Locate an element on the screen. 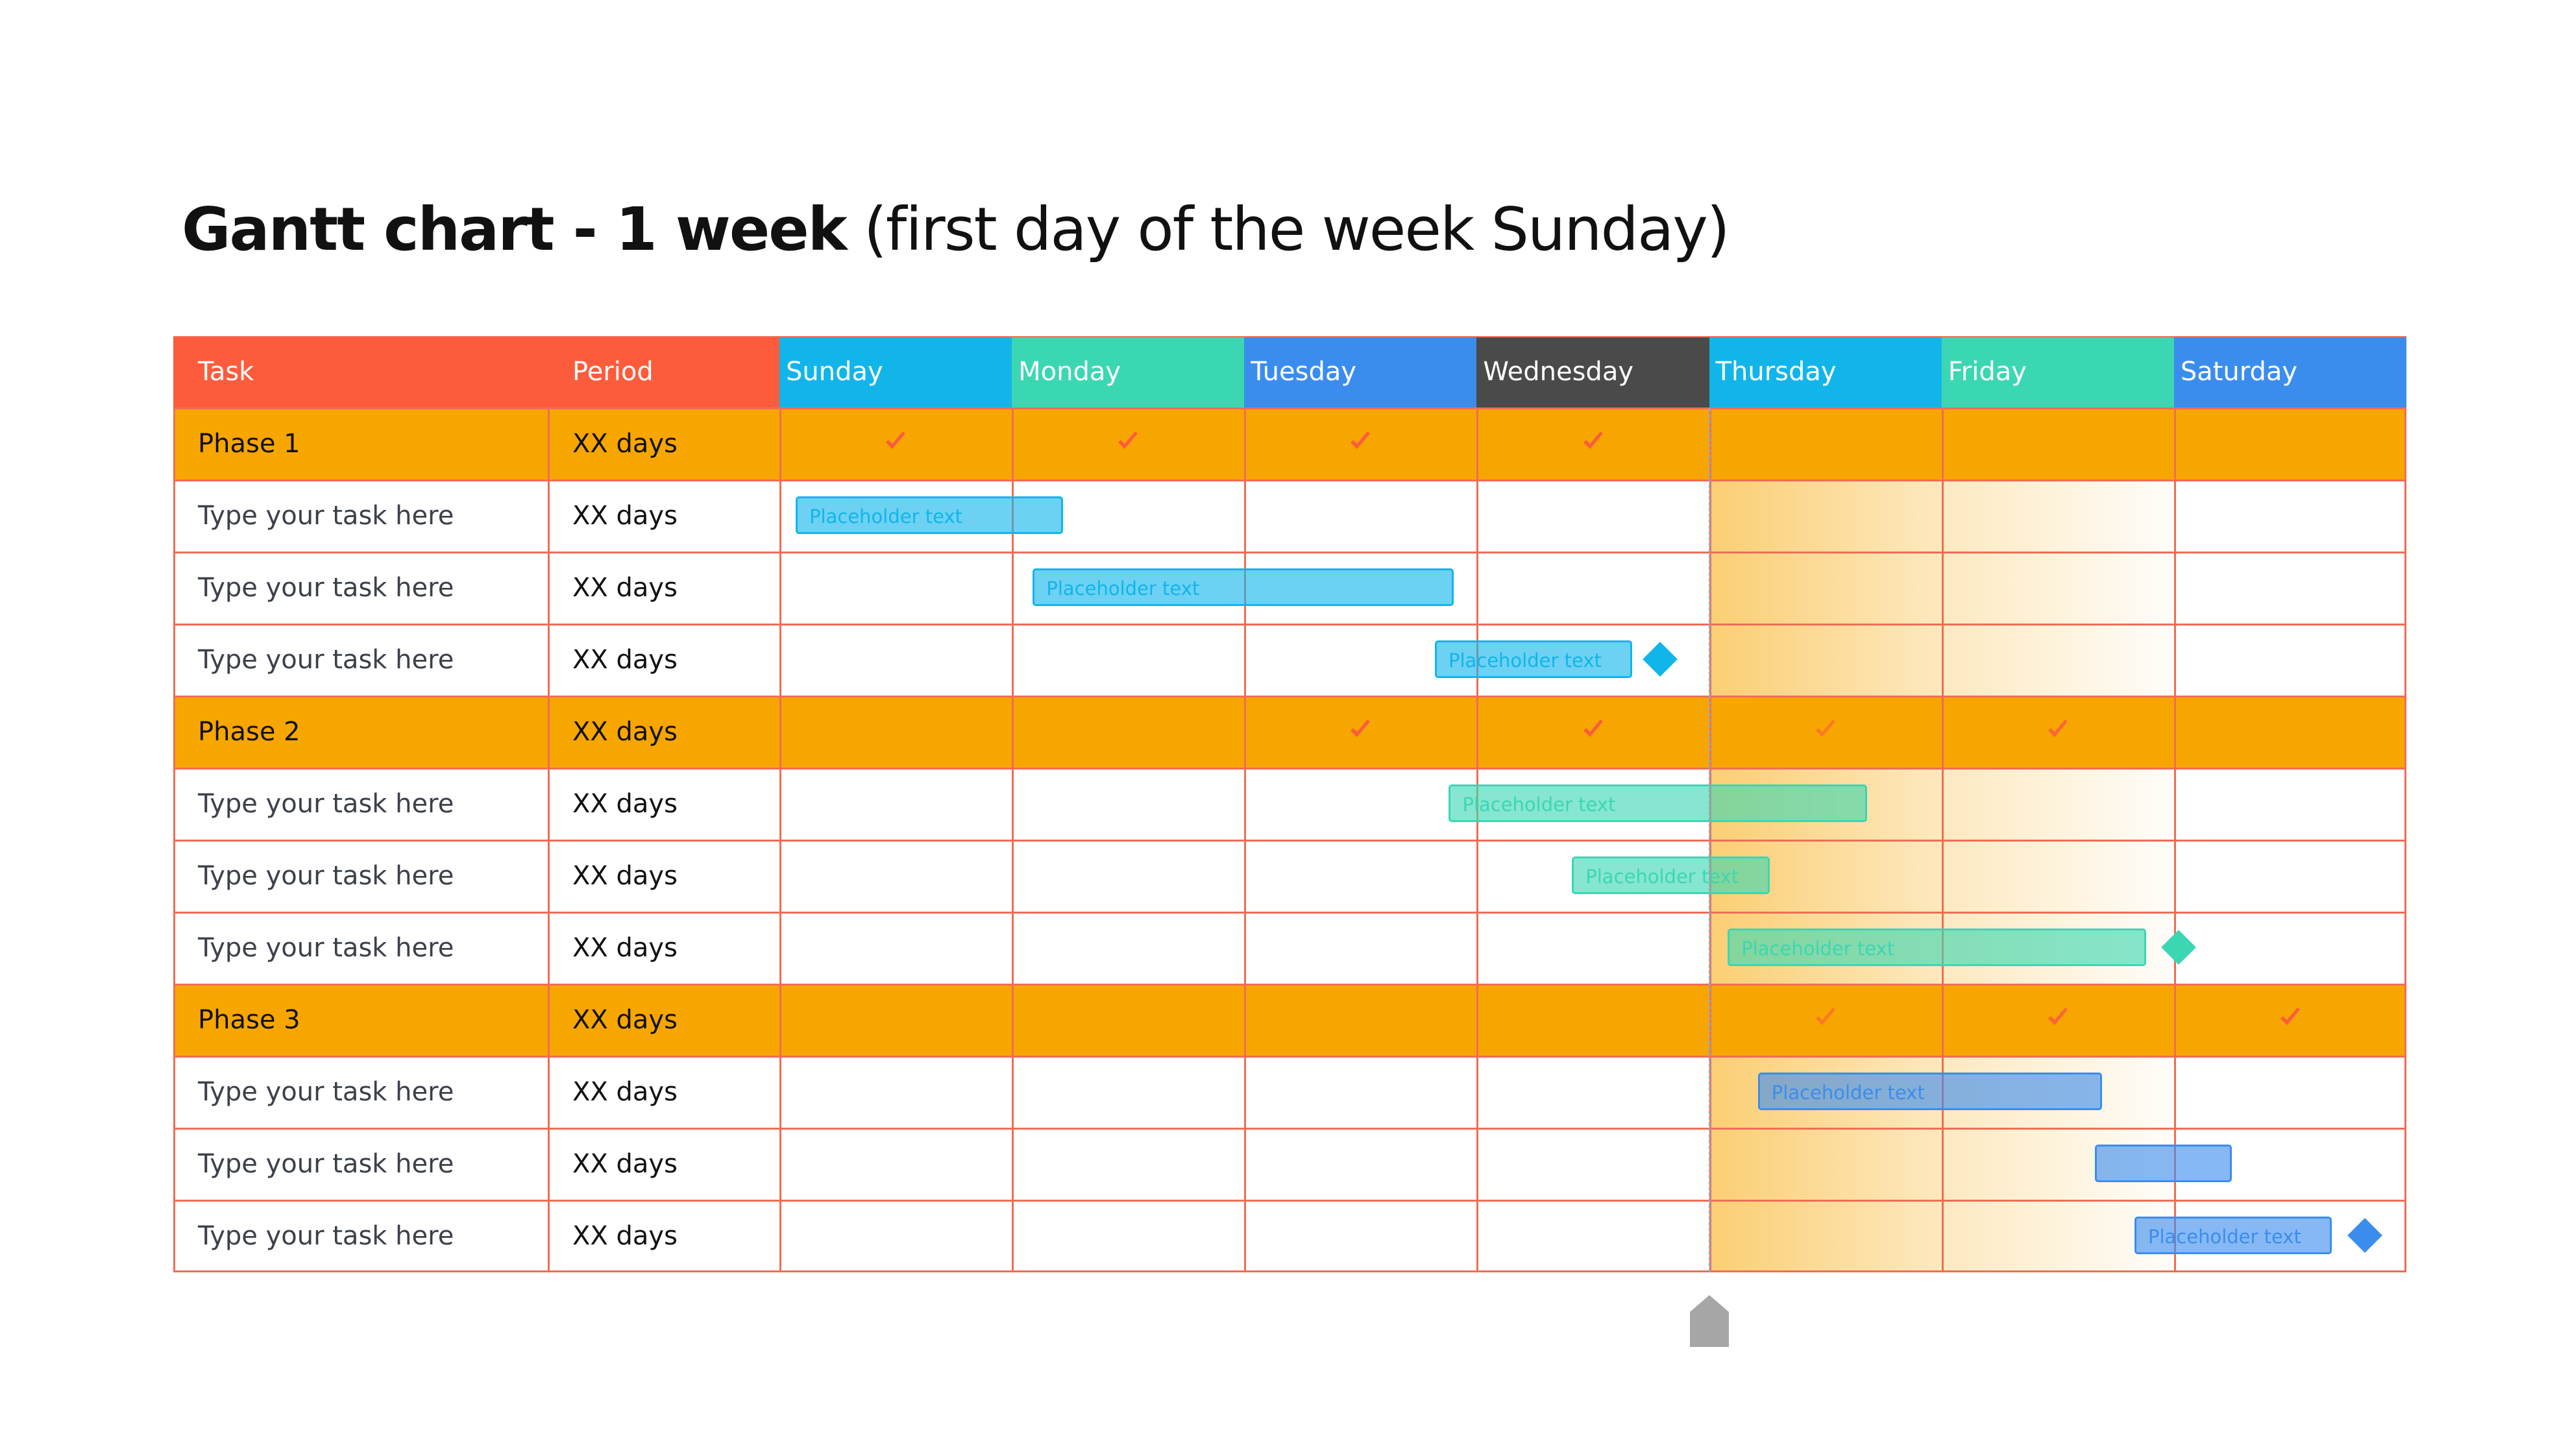 Image resolution: width=2568 pixels, height=1456 pixels. phase-row: Phase 2 XX days is located at coordinates (1289, 732).